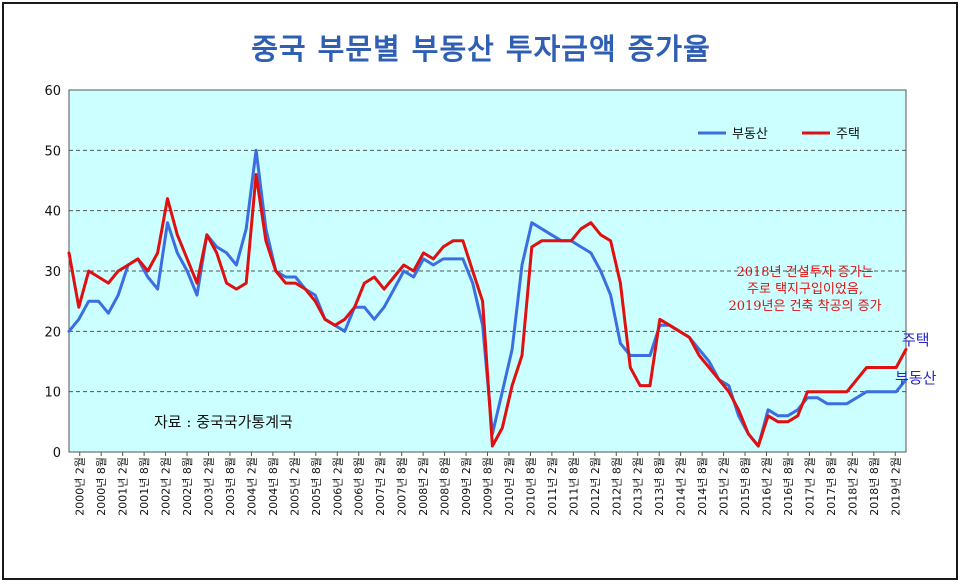 The image size is (962, 584). I want to click on x-tick-label-34: 2017년 2월, so click(809, 486).